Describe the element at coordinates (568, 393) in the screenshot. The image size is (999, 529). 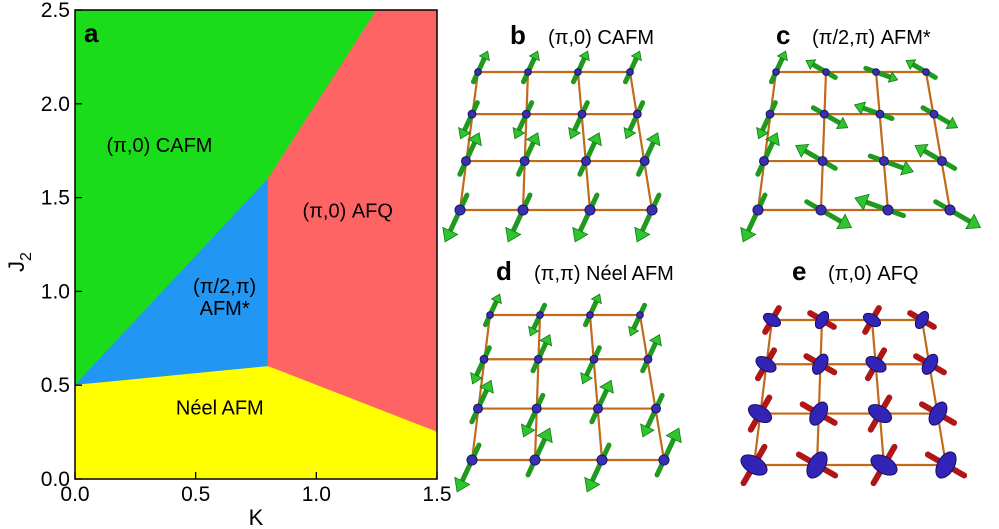
I see `lattice-d` at that location.